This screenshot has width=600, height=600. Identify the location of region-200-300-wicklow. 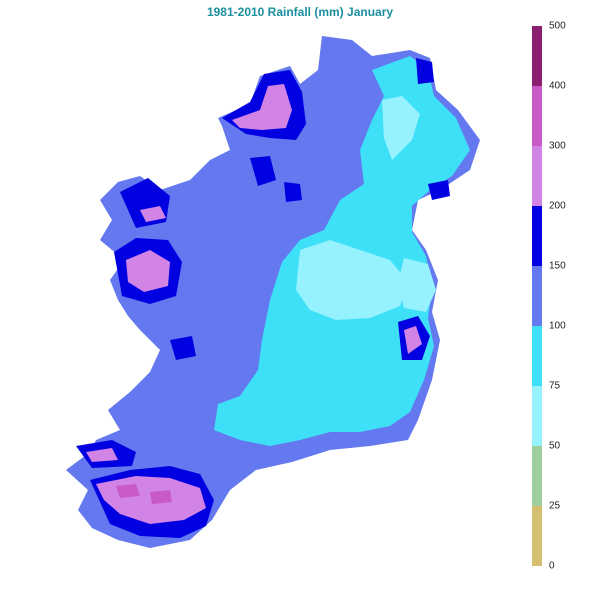
(413, 340).